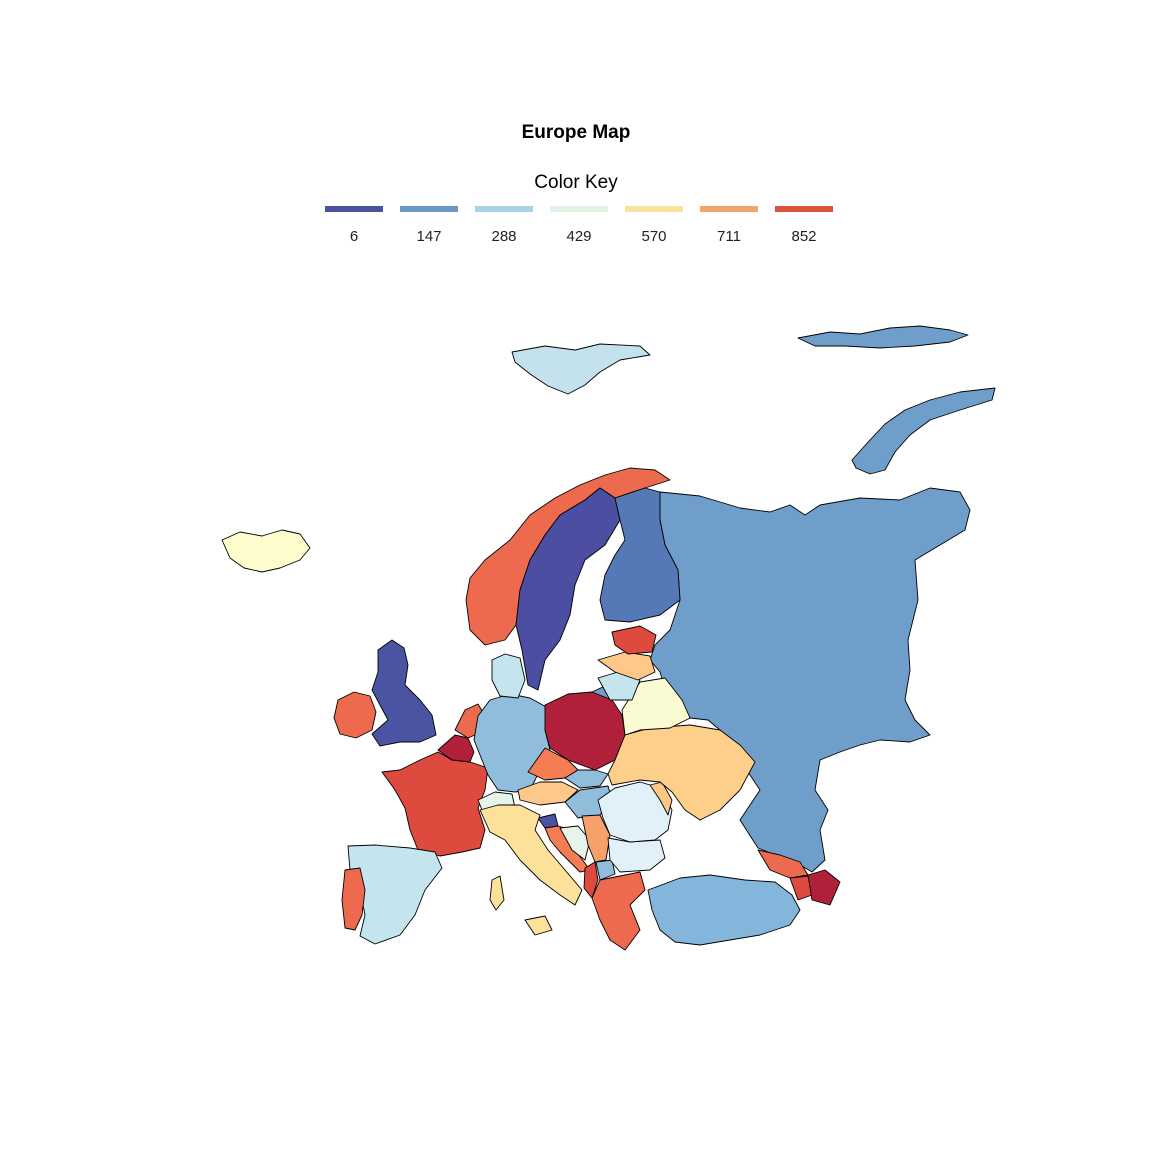  Describe the element at coordinates (435, 804) in the screenshot. I see `region-france` at that location.